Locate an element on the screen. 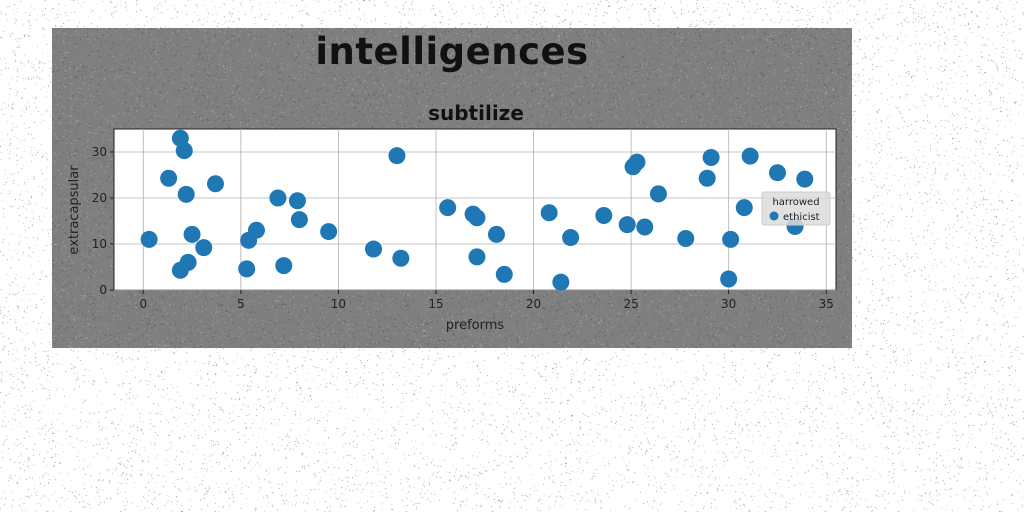 The image size is (1024, 512). x-tick-label: 0 is located at coordinates (143, 304).